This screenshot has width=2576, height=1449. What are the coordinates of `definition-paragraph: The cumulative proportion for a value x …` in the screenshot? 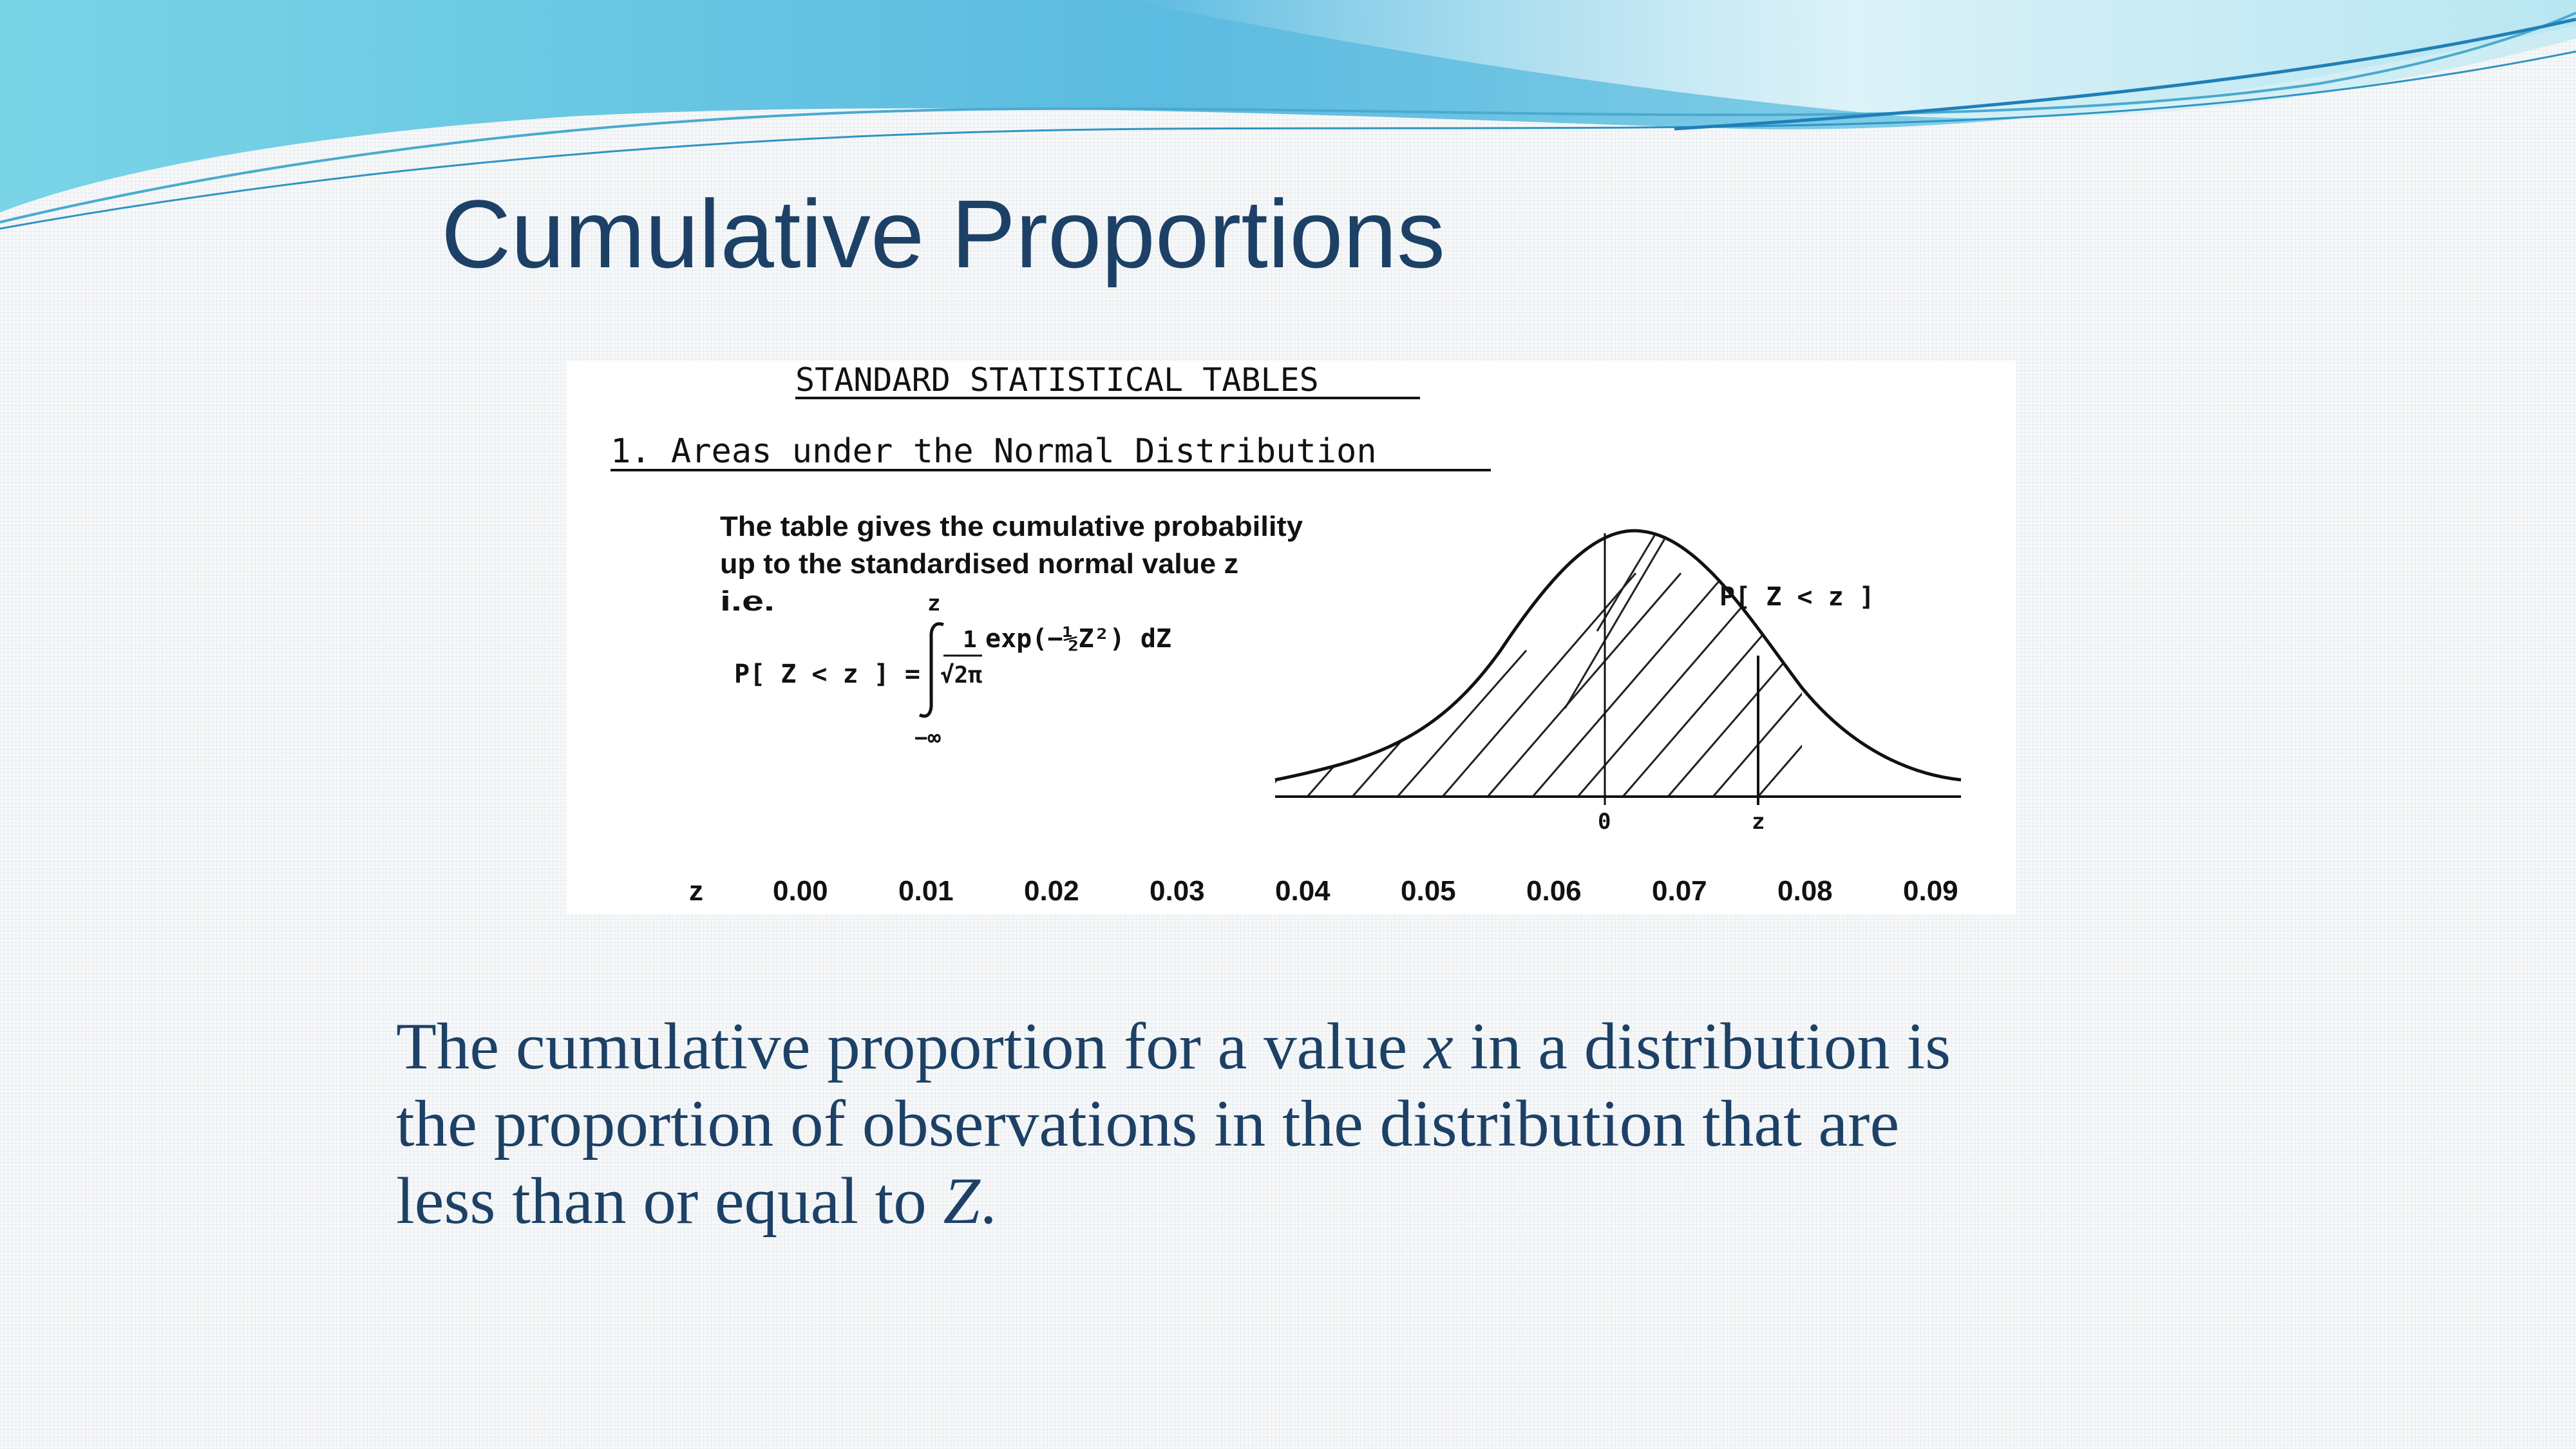 It's located at (1265, 1124).